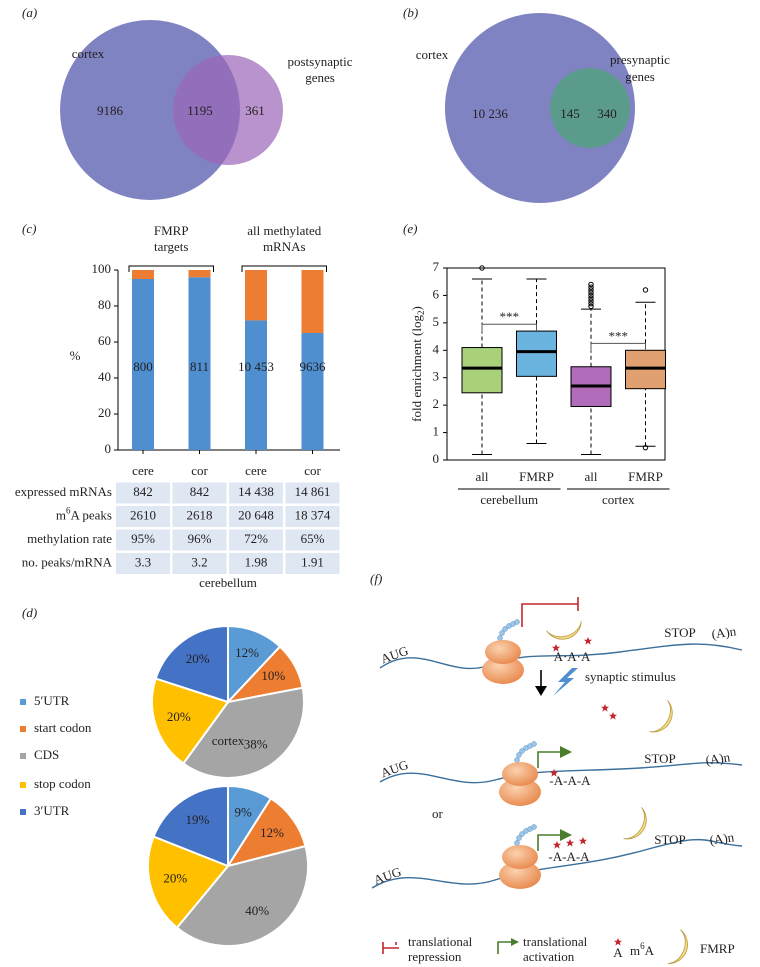 The width and height of the screenshot is (760, 967). Describe the element at coordinates (256, 491) in the screenshot. I see `table-cell: 14 438` at that location.